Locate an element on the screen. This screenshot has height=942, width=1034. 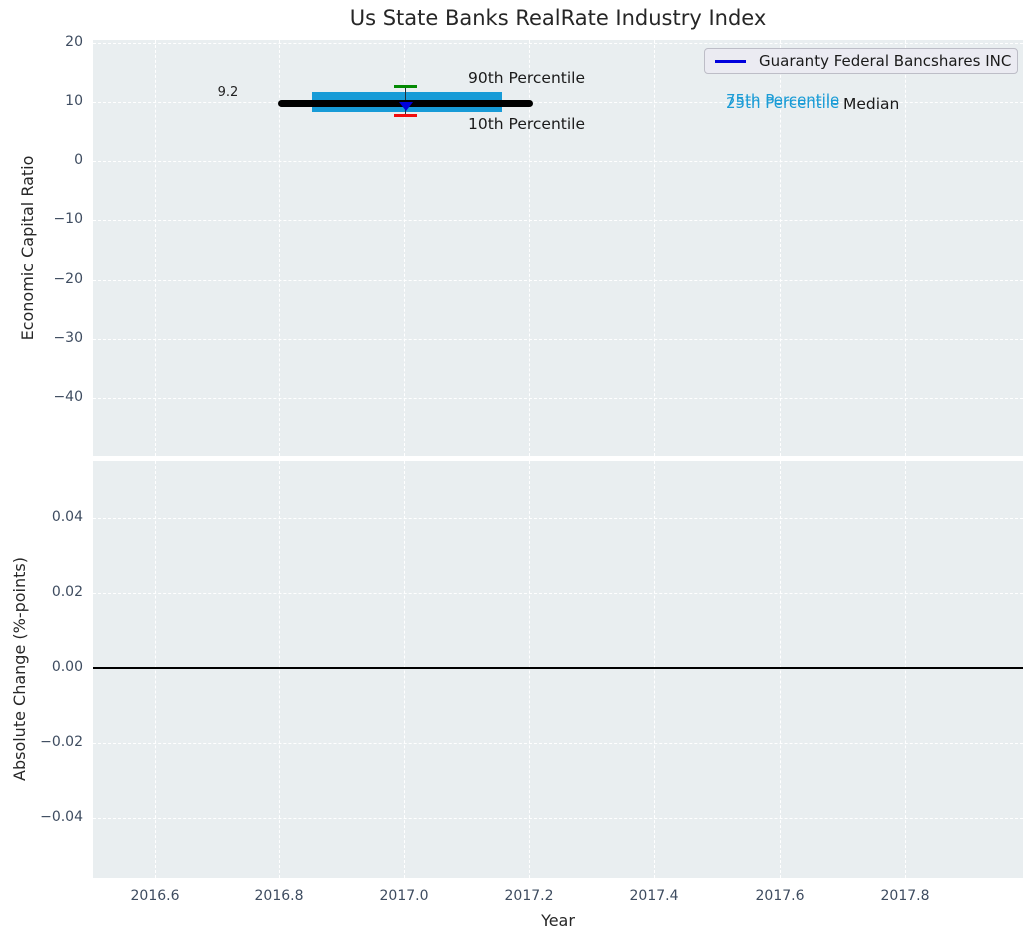
y-tick-label: 0 is located at coordinates (78, 160).